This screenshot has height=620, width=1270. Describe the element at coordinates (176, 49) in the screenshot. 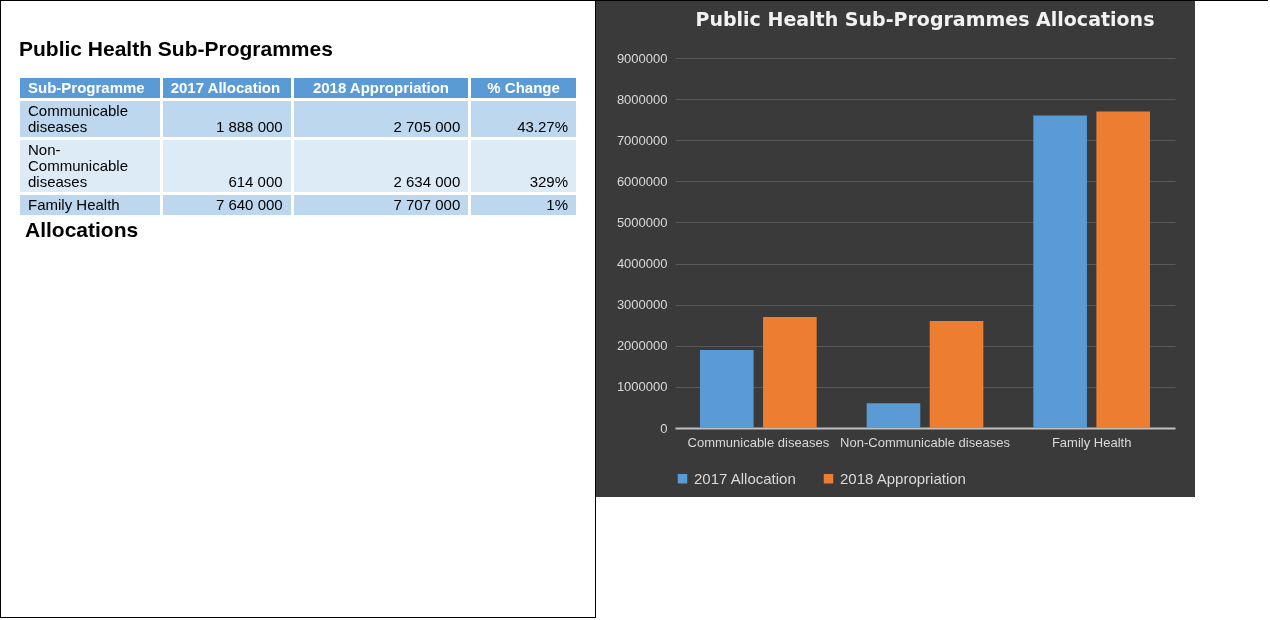

I see `text: Public Health Sub-Programmes` at that location.